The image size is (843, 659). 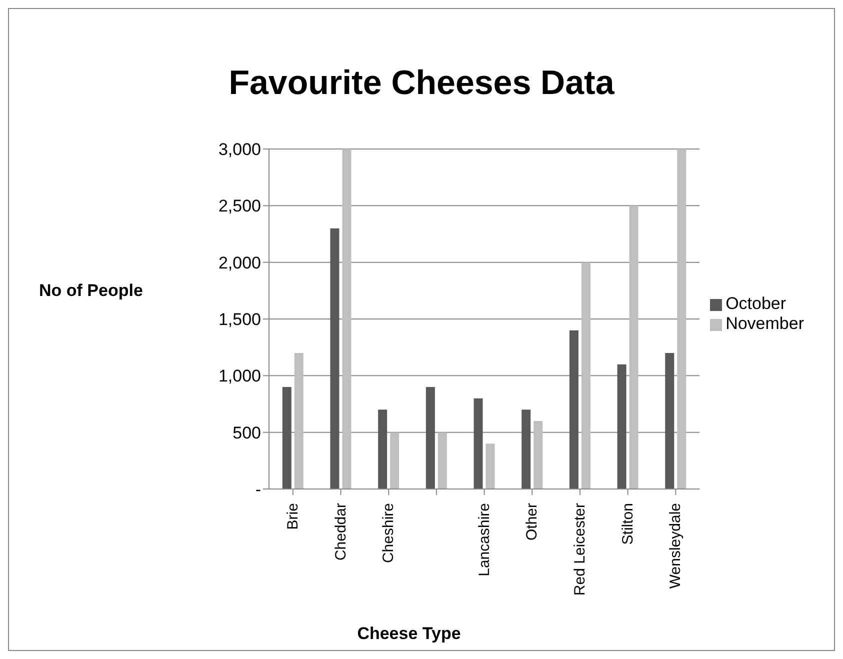 I want to click on y-tick-label: -, so click(x=258, y=490).